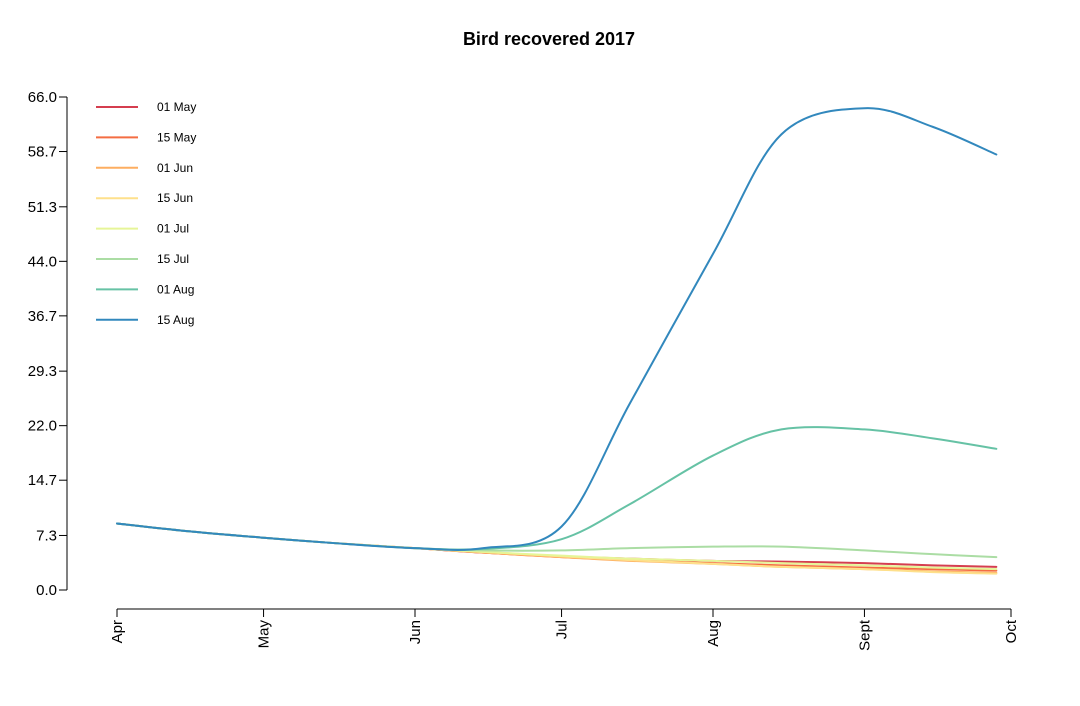 The height and width of the screenshot is (706, 1080). I want to click on legend-label: 15 Jun, so click(175, 198).